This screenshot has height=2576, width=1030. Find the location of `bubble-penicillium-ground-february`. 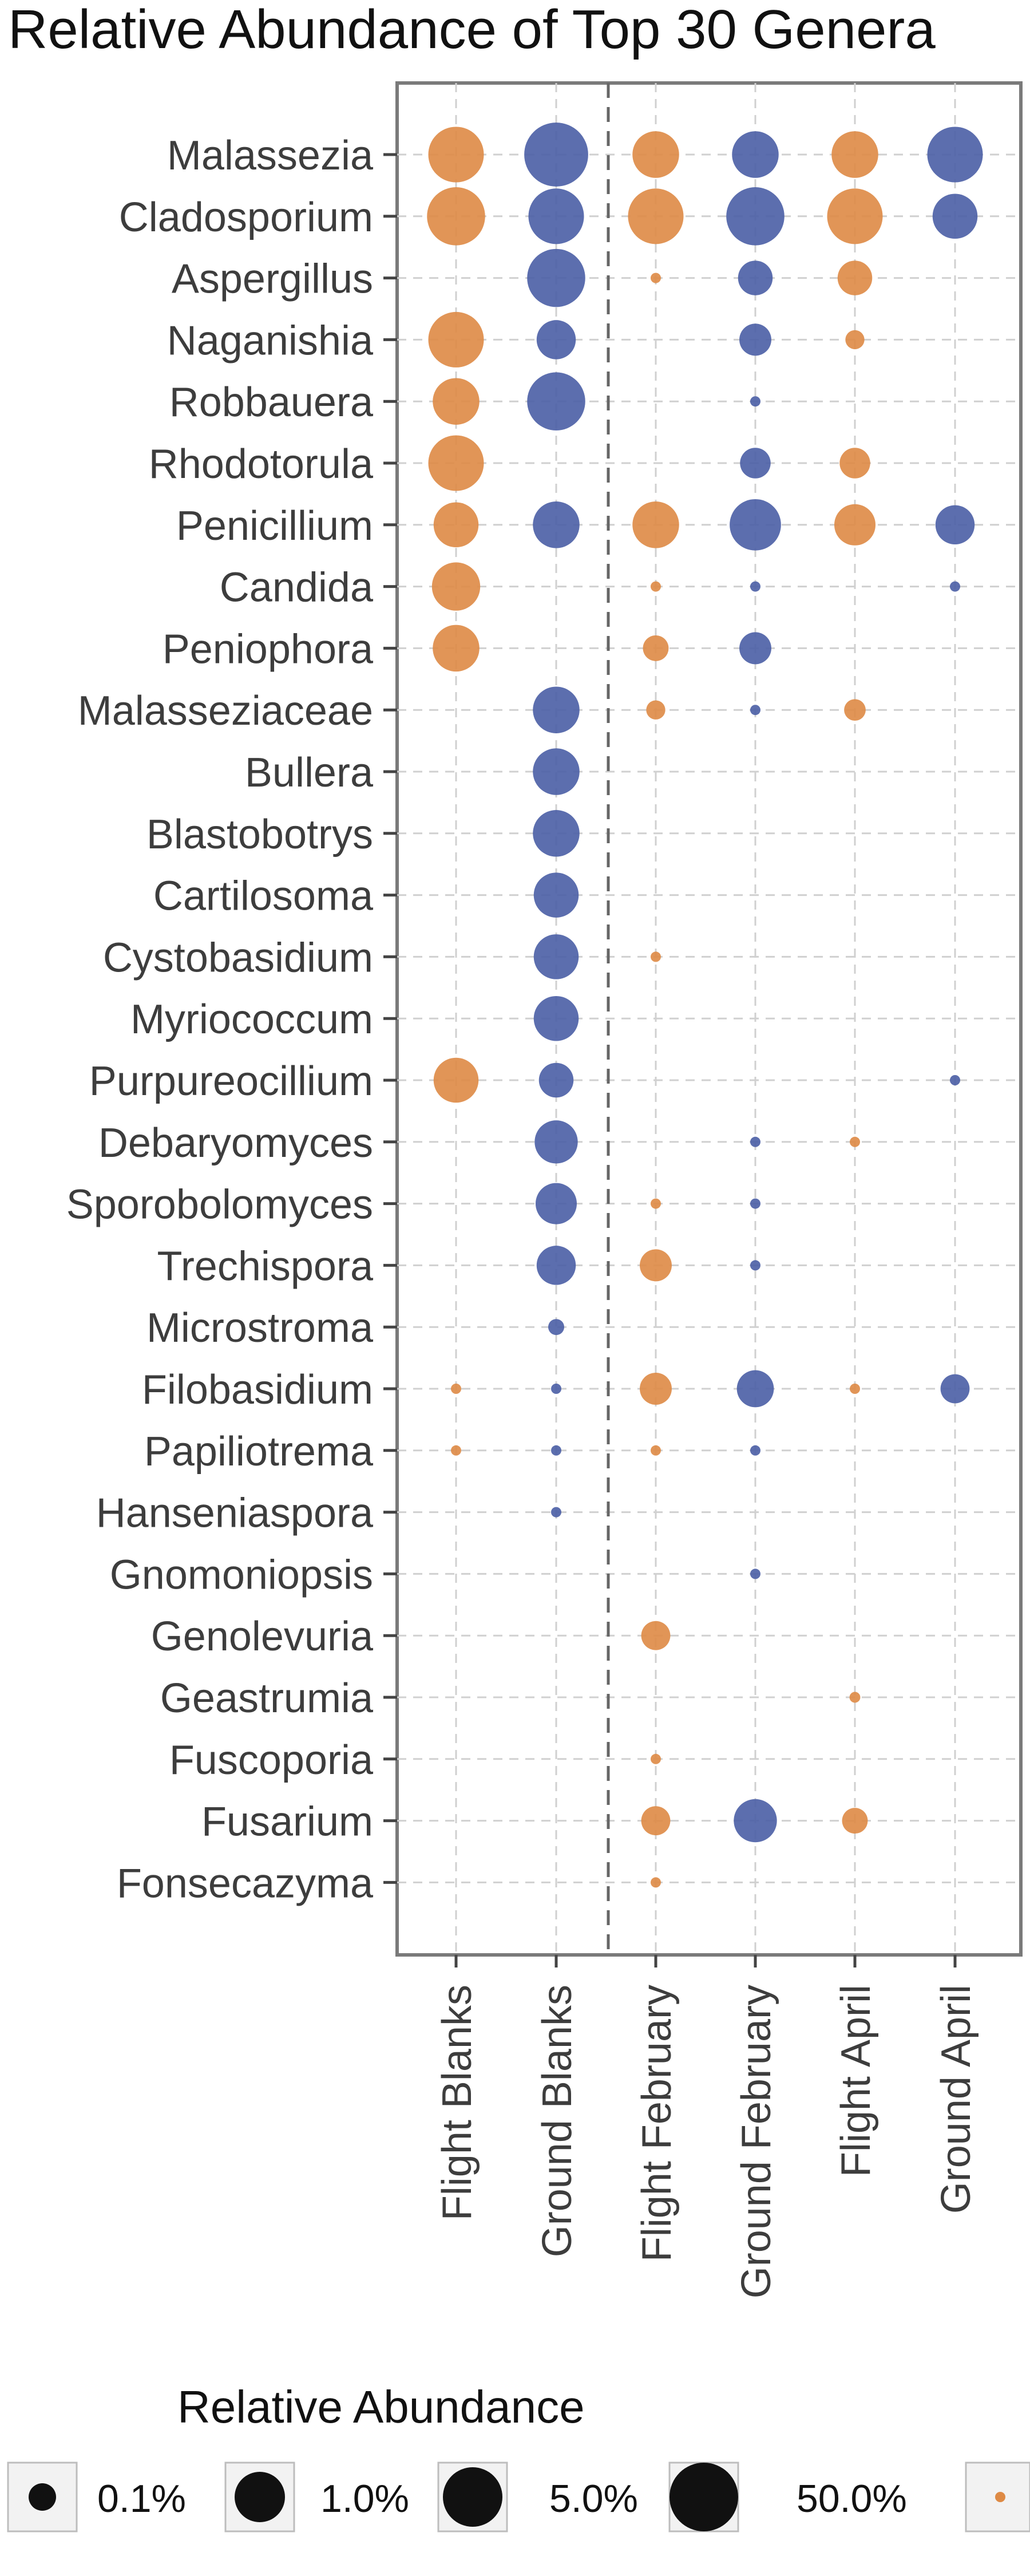

bubble-penicillium-ground-february is located at coordinates (755, 525).